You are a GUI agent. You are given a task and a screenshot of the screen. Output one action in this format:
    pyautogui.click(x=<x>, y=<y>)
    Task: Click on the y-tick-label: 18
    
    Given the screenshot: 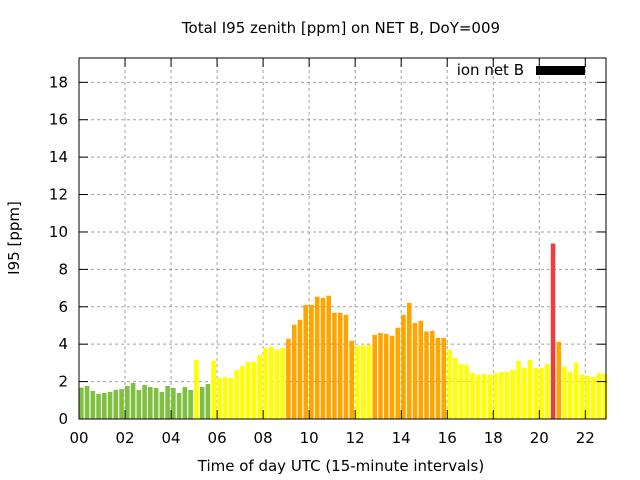 What is the action you would take?
    pyautogui.click(x=58, y=82)
    